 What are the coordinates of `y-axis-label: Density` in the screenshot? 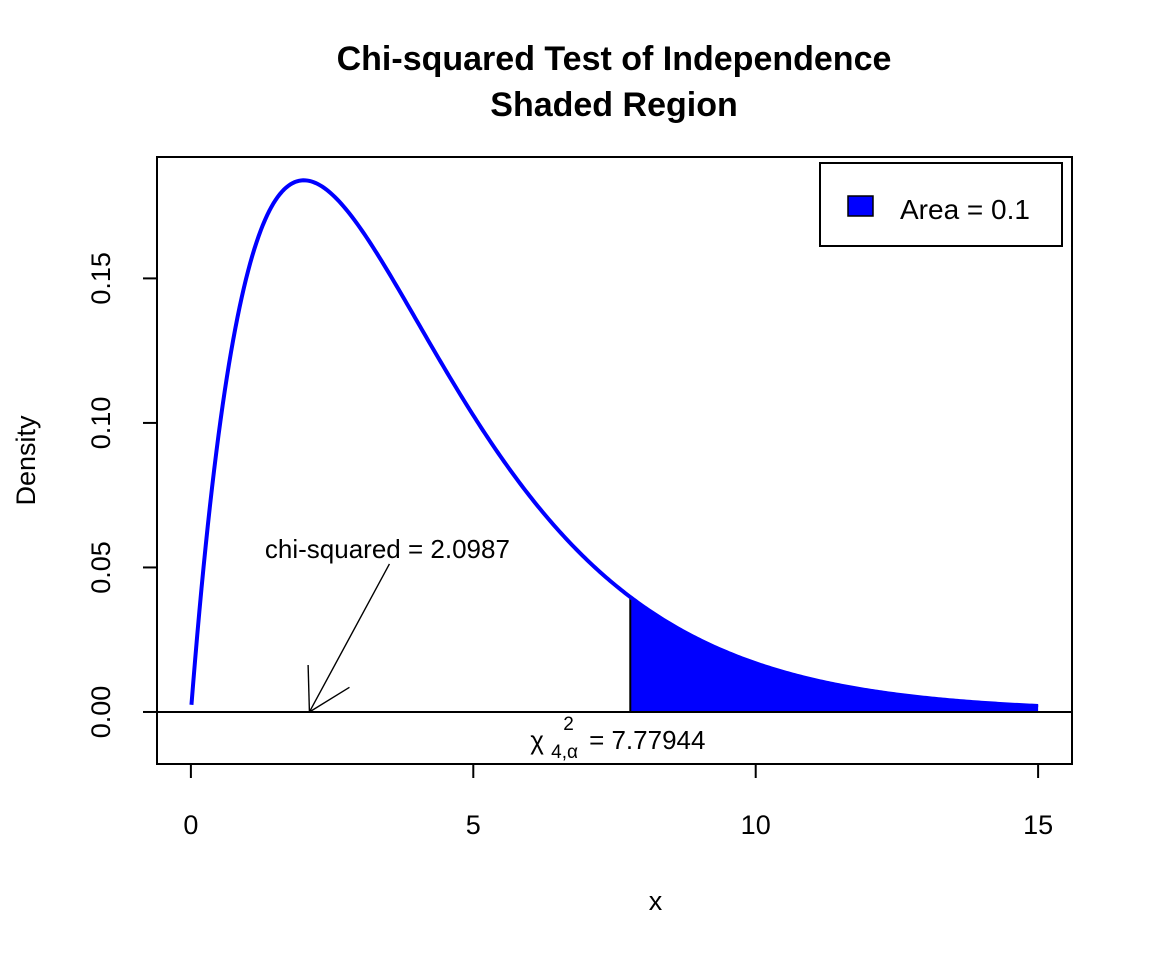 It's located at (26, 460).